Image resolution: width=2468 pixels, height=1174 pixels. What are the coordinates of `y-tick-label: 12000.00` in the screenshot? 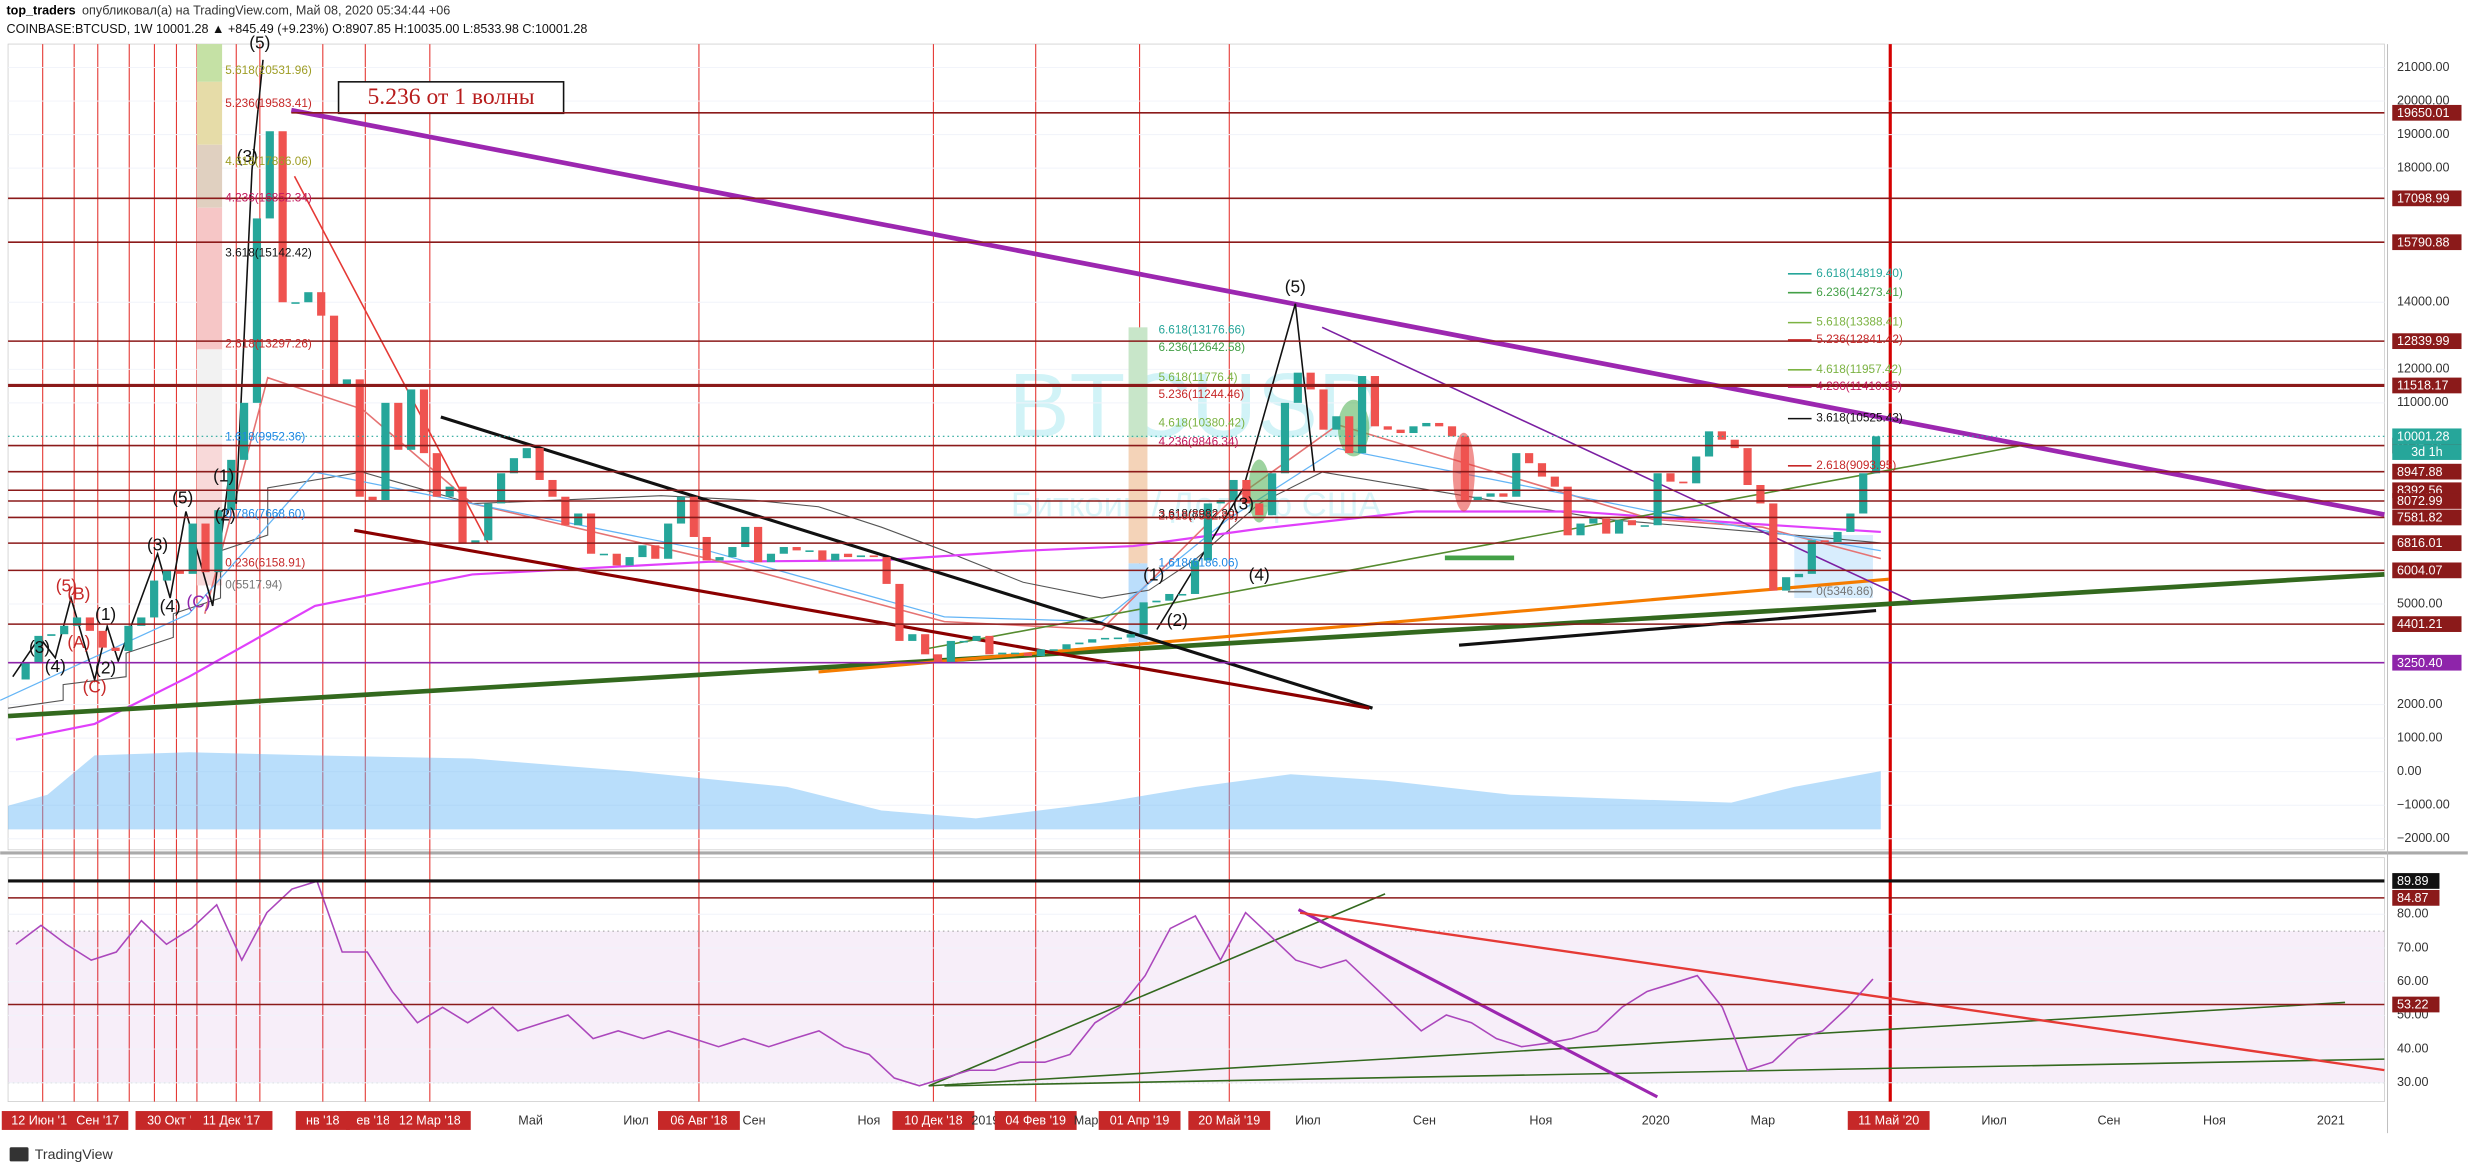 It's located at (2423, 369).